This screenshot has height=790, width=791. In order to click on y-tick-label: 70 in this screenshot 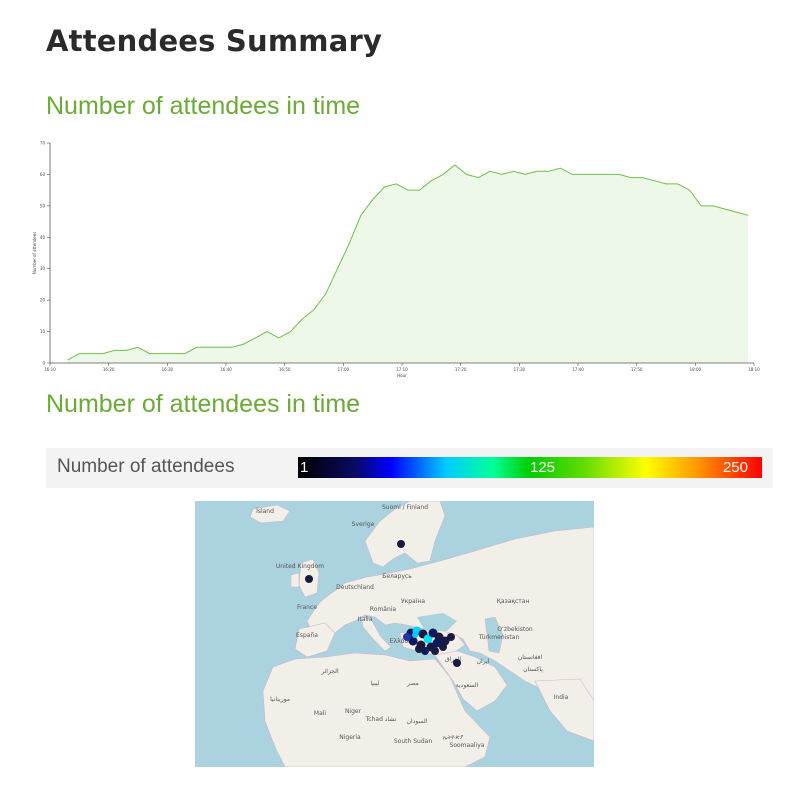, I will do `click(43, 143)`.